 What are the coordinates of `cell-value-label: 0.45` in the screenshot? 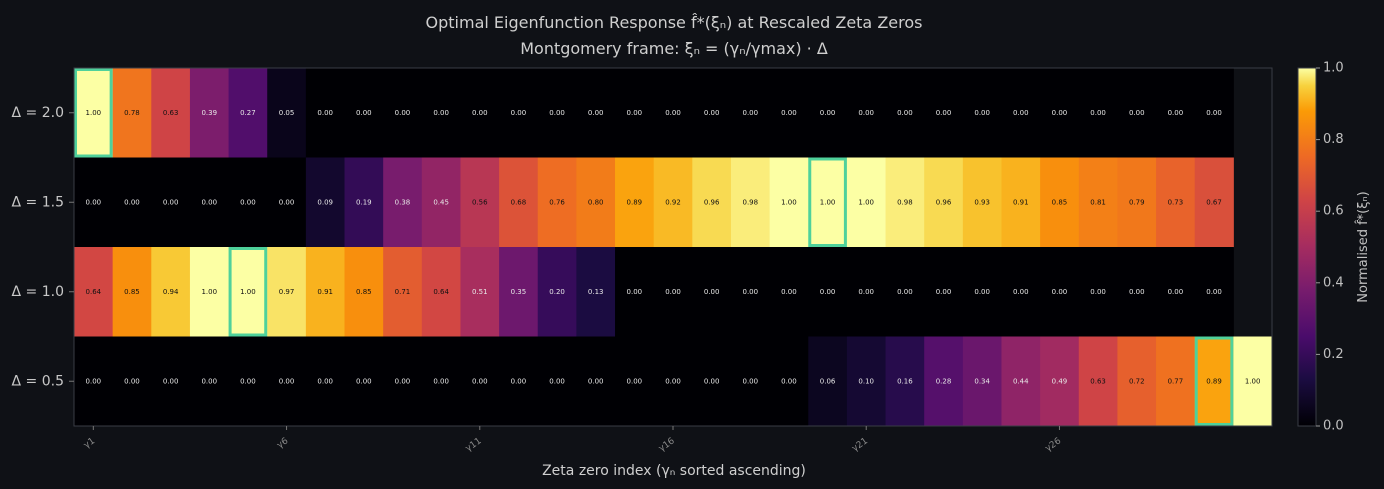 It's located at (441, 202).